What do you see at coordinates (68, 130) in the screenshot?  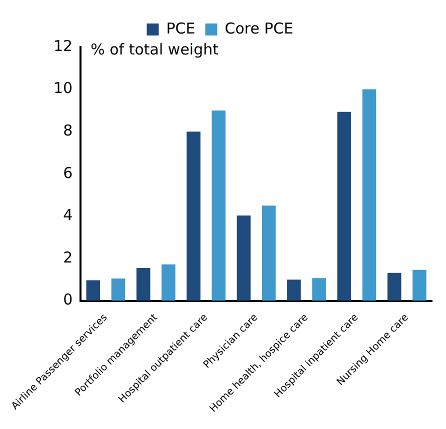 I see `y-tick-label: 8` at bounding box center [68, 130].